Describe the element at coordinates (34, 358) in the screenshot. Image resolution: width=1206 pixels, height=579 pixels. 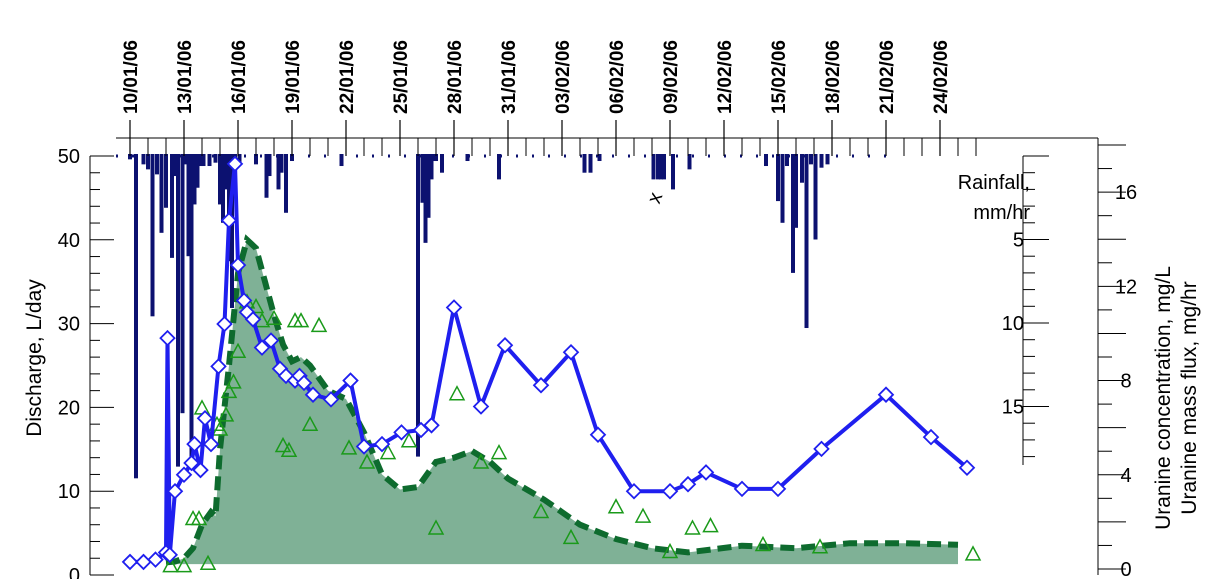
I see `left-axis-title: Discharge, L/day` at that location.